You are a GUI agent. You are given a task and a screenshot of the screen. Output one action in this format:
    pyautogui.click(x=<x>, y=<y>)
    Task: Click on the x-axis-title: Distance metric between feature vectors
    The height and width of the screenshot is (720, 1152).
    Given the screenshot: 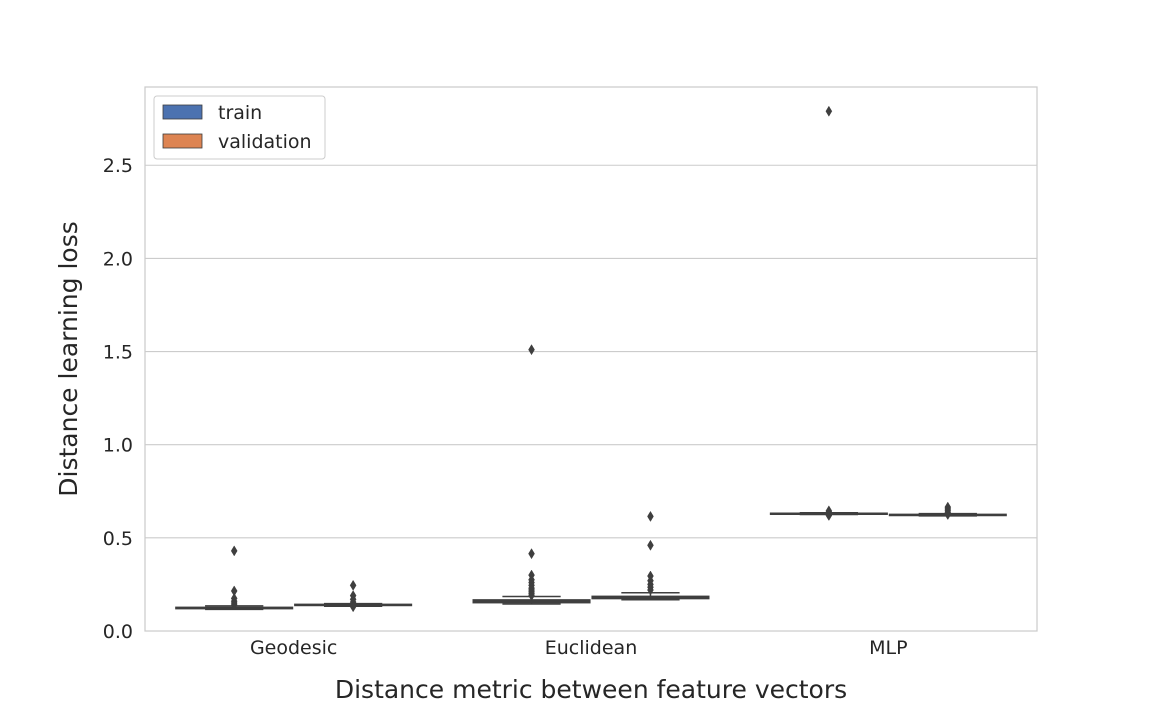 What is the action you would take?
    pyautogui.click(x=591, y=689)
    